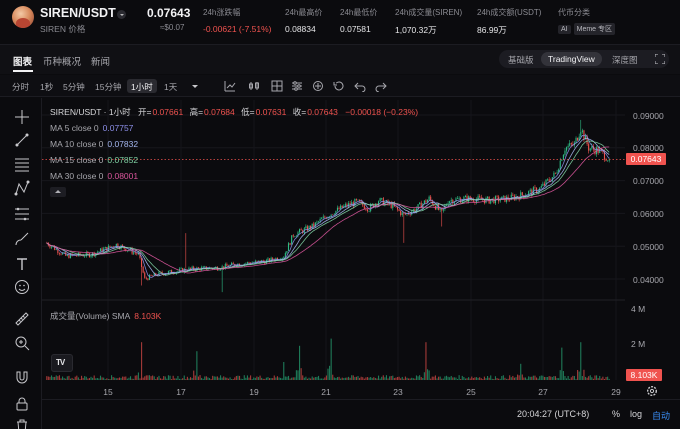 The height and width of the screenshot is (429, 680). I want to click on ruler-icon, so click(22, 319).